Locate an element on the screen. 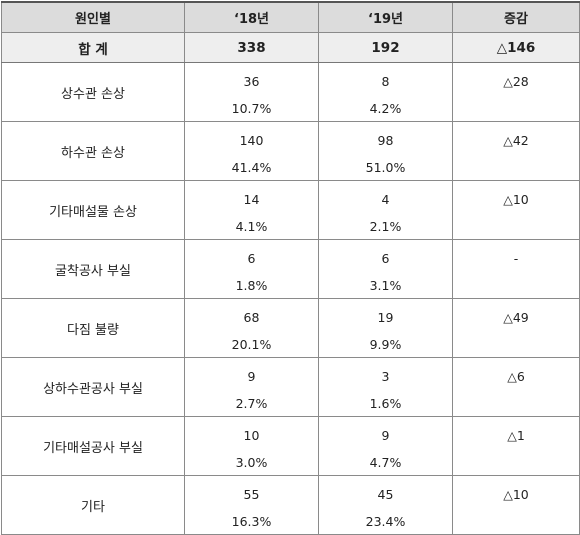 Image resolution: width=580 pixels, height=535 pixels. table-row: 굴착공사 부실 6 1.8% 6 3.1% - is located at coordinates (290, 269).